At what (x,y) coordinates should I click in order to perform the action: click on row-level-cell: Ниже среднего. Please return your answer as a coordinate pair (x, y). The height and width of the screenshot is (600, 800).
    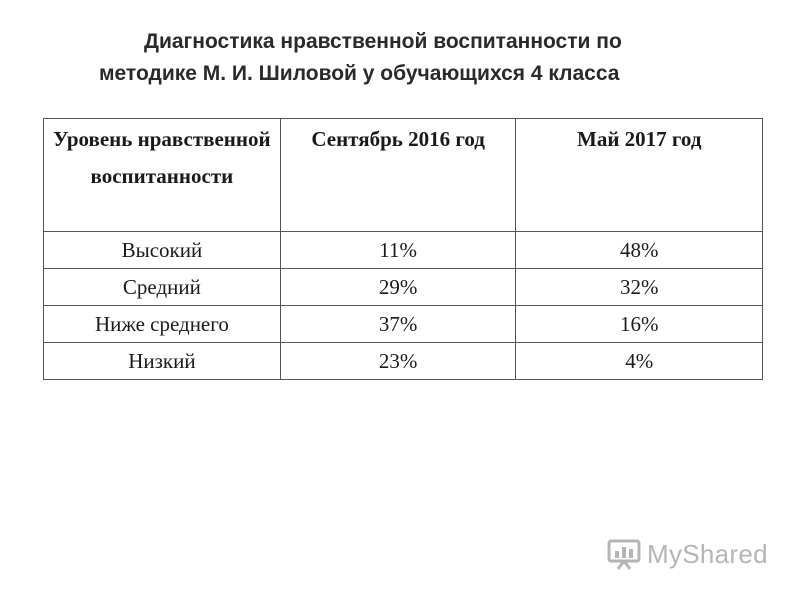
    Looking at the image, I should click on (162, 324).